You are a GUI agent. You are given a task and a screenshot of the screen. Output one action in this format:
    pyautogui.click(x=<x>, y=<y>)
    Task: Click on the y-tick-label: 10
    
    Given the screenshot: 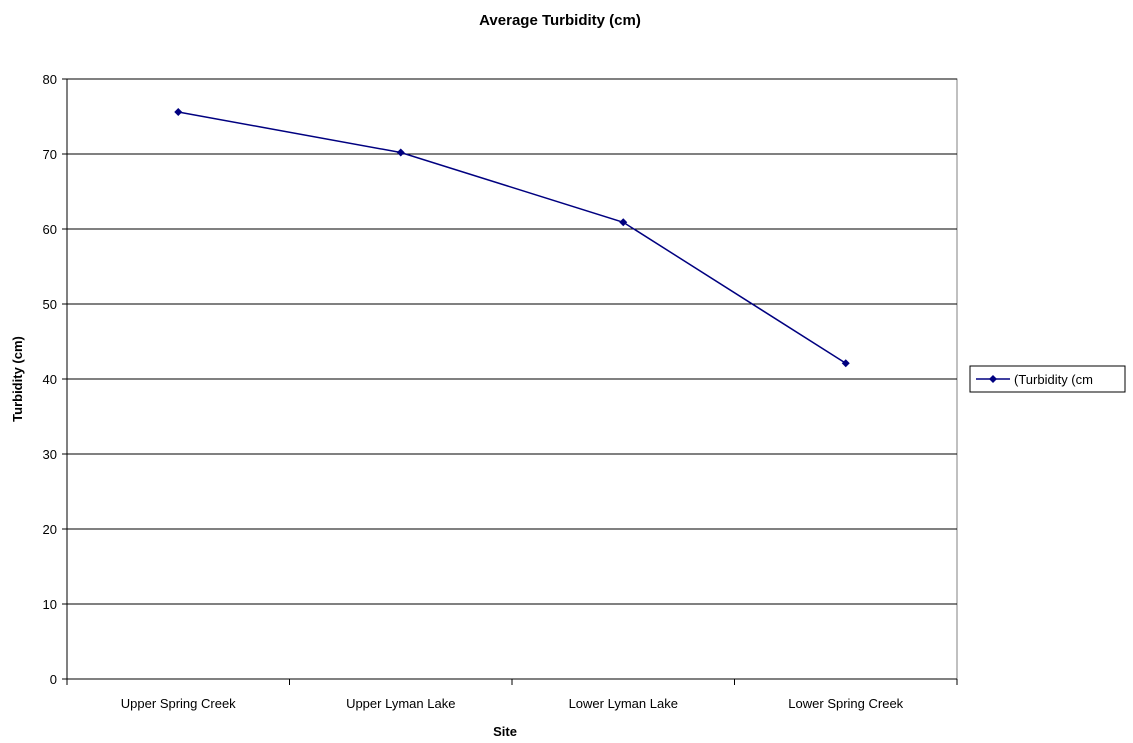 What is the action you would take?
    pyautogui.click(x=50, y=604)
    